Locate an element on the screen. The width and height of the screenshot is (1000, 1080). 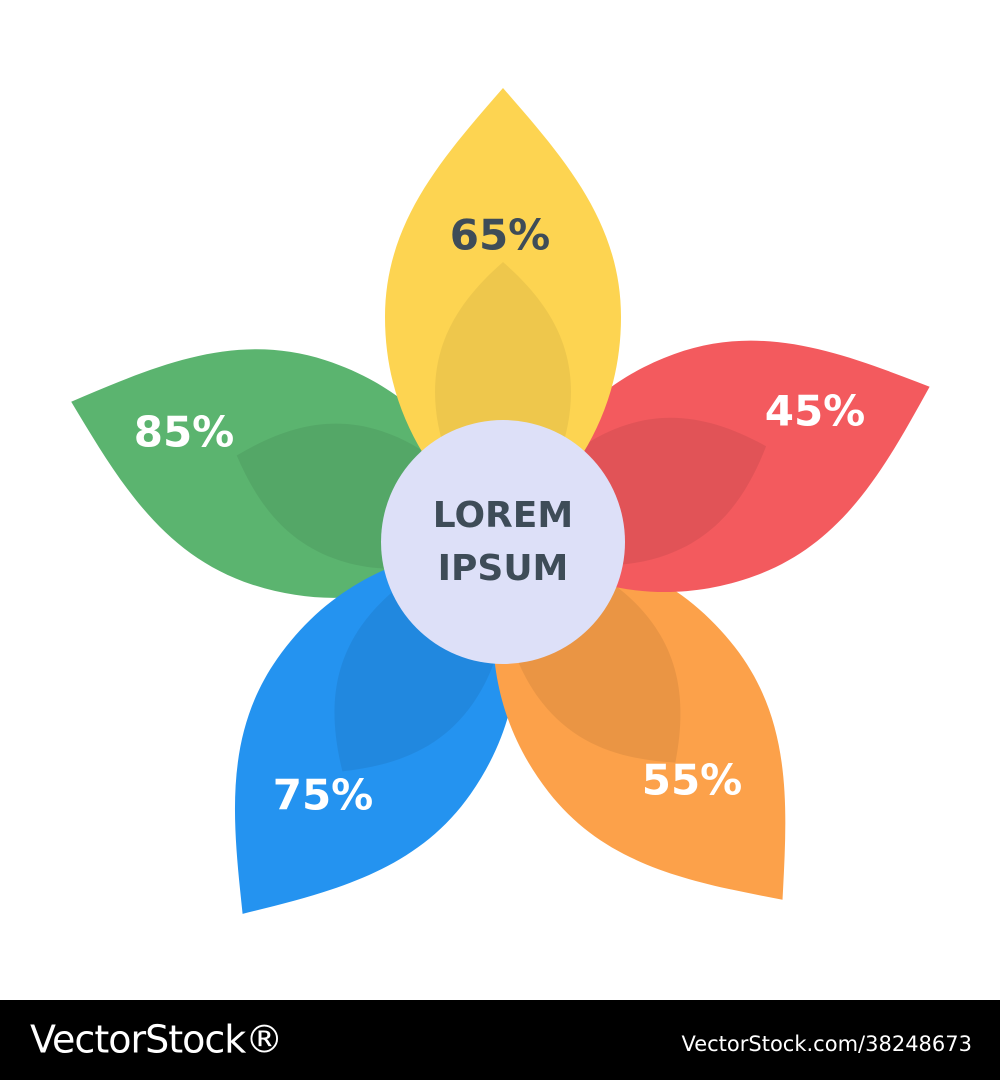
petal-label: 65% is located at coordinates (500, 235).